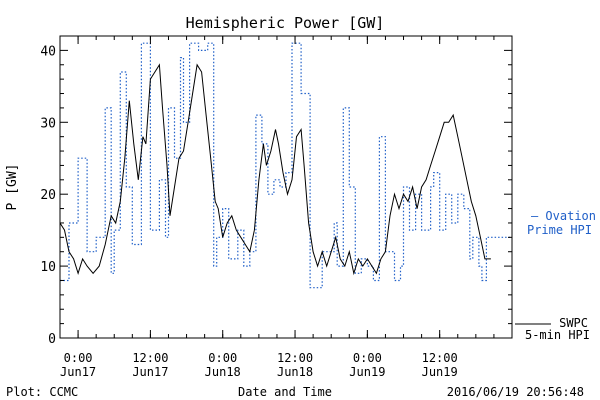  Describe the element at coordinates (48, 123) in the screenshot. I see `y-tick-label: 30` at that location.